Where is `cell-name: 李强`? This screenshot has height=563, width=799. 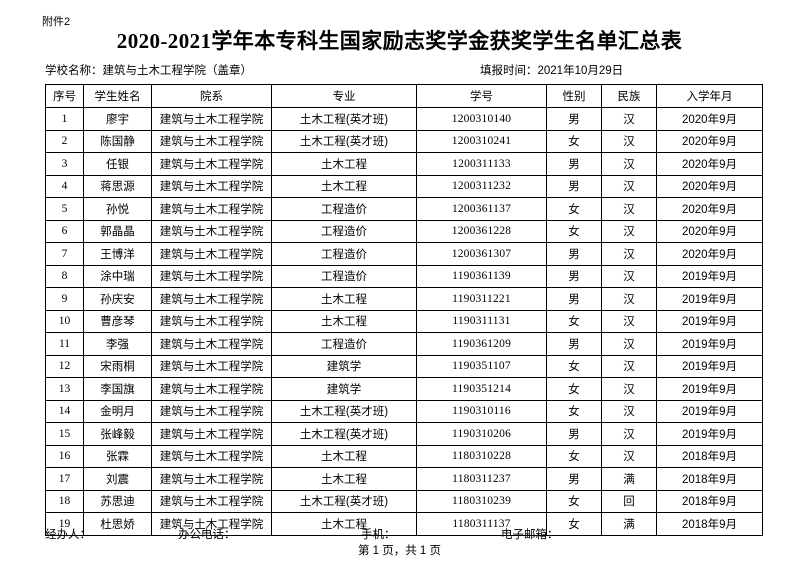
cell-name: 李强 is located at coordinates (117, 344).